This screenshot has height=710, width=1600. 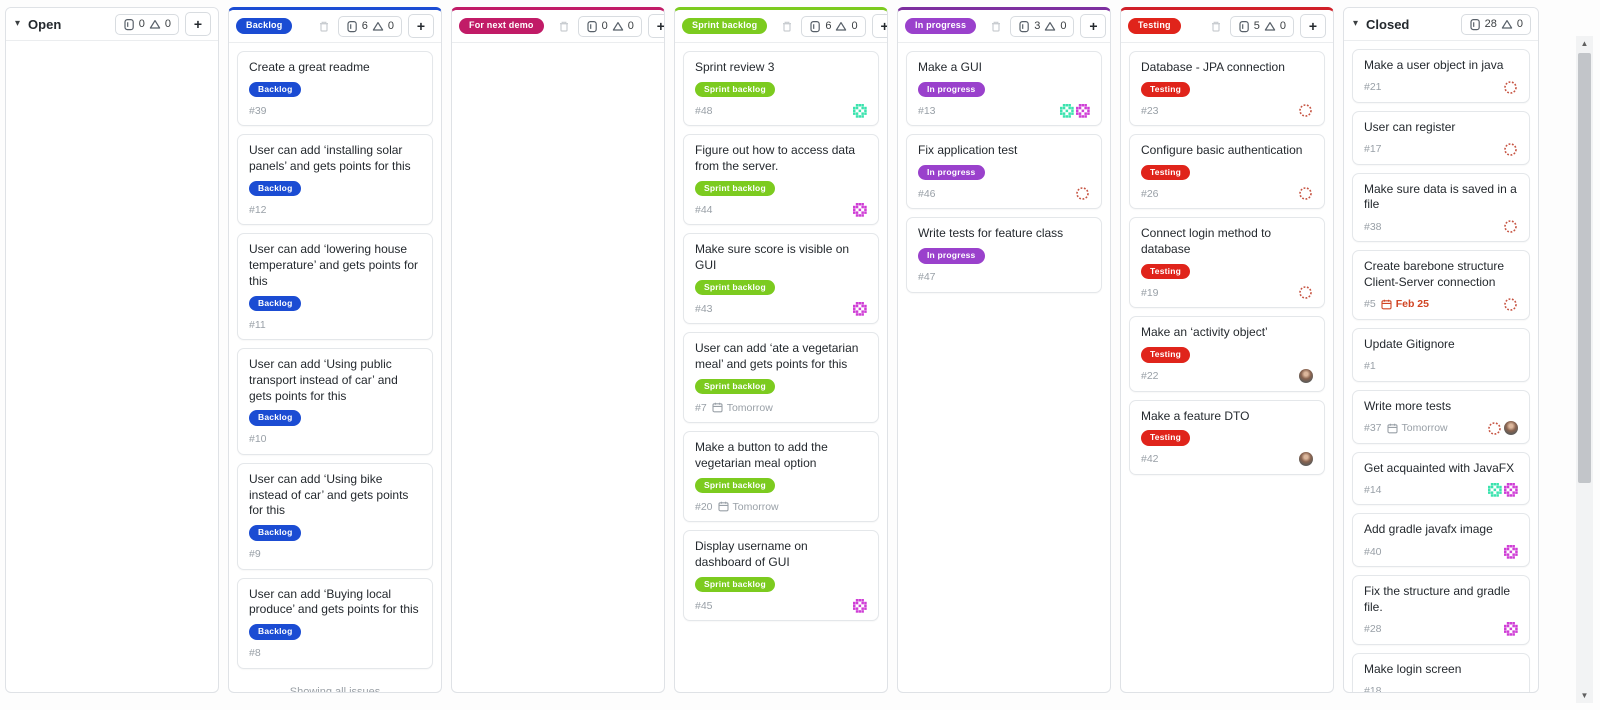 What do you see at coordinates (751, 554) in the screenshot?
I see `card-title: Display username on dashboard of GUI` at bounding box center [751, 554].